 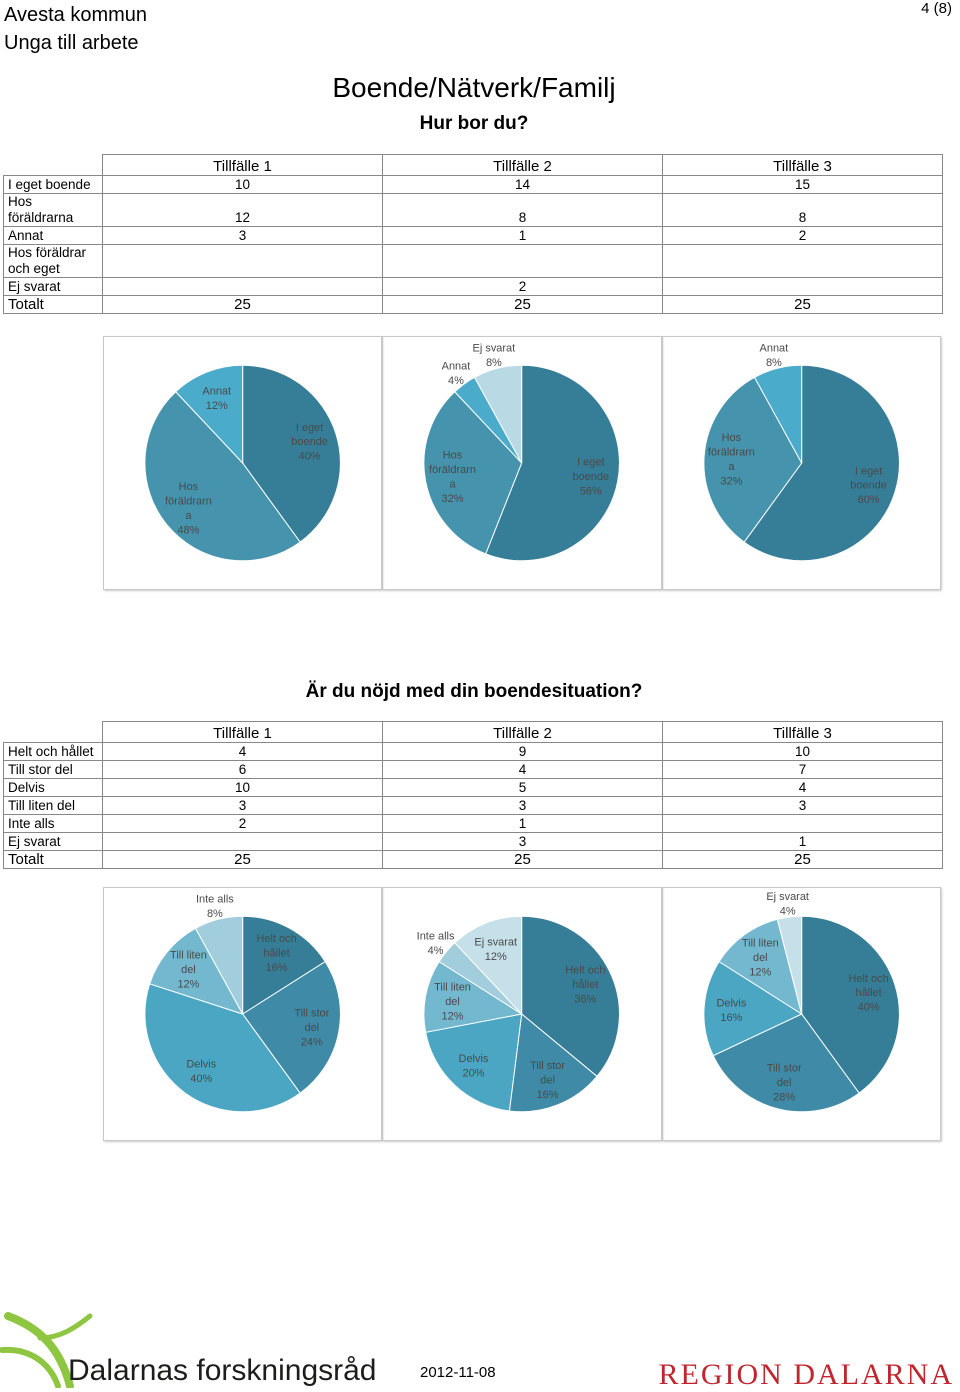 I want to click on pie-label: Inte alls 8%, so click(x=215, y=907).